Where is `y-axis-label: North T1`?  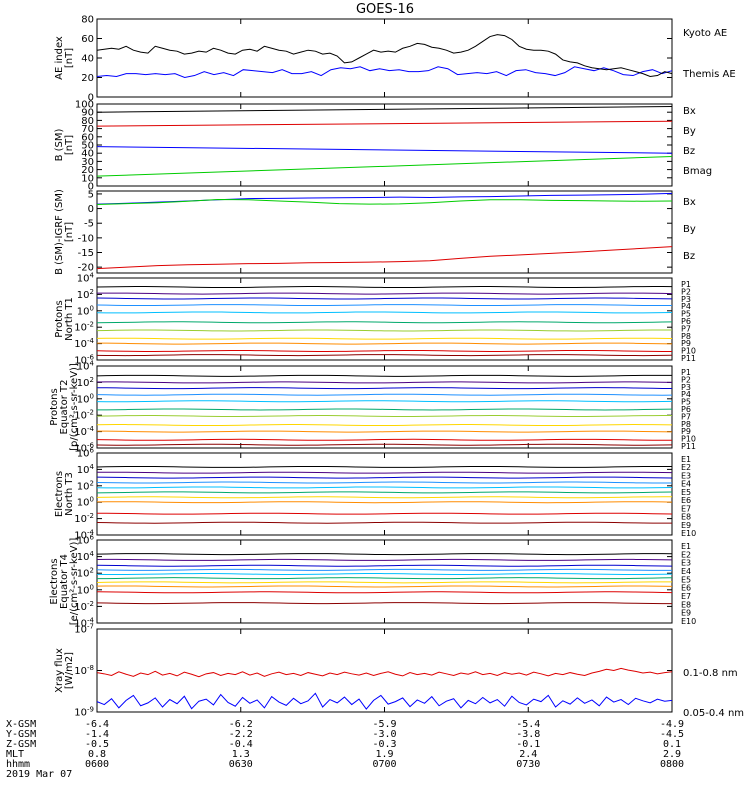 y-axis-label: North T1 is located at coordinates (69, 319).